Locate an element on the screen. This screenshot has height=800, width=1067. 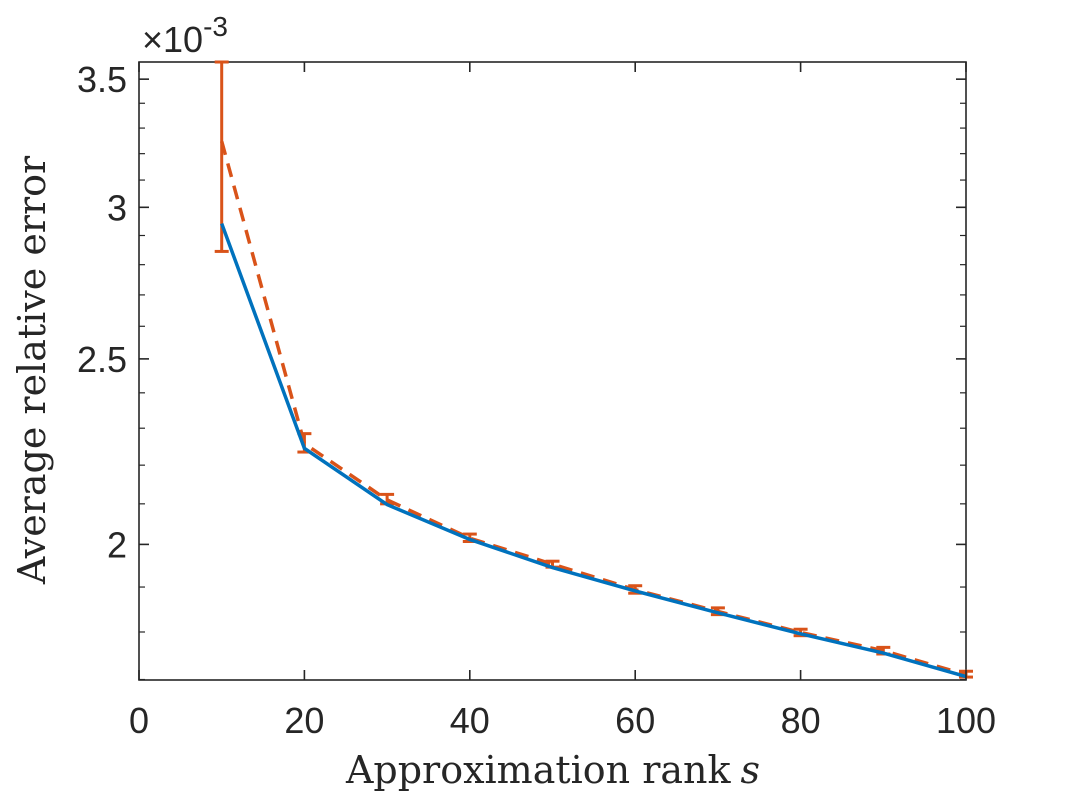
y-tick-label: 3.5 is located at coordinates (102, 79).